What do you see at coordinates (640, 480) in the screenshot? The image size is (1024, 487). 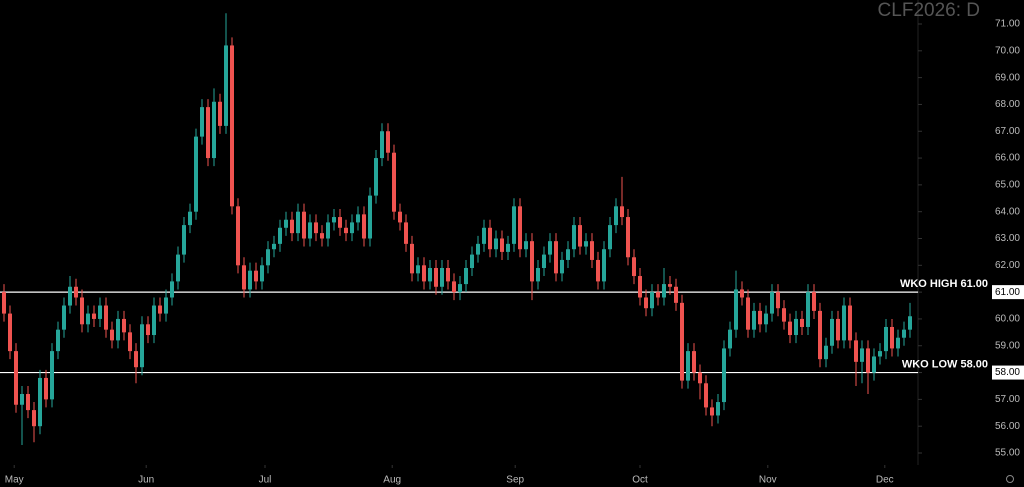 I see `x-tick-label: Oct` at bounding box center [640, 480].